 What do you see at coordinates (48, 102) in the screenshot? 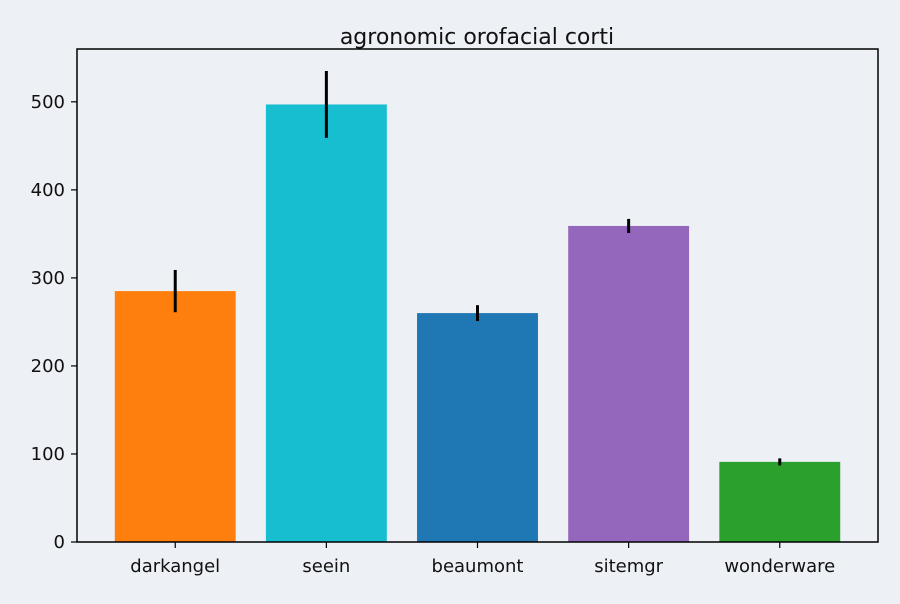
I see `y-tick-label-500: 500` at bounding box center [48, 102].